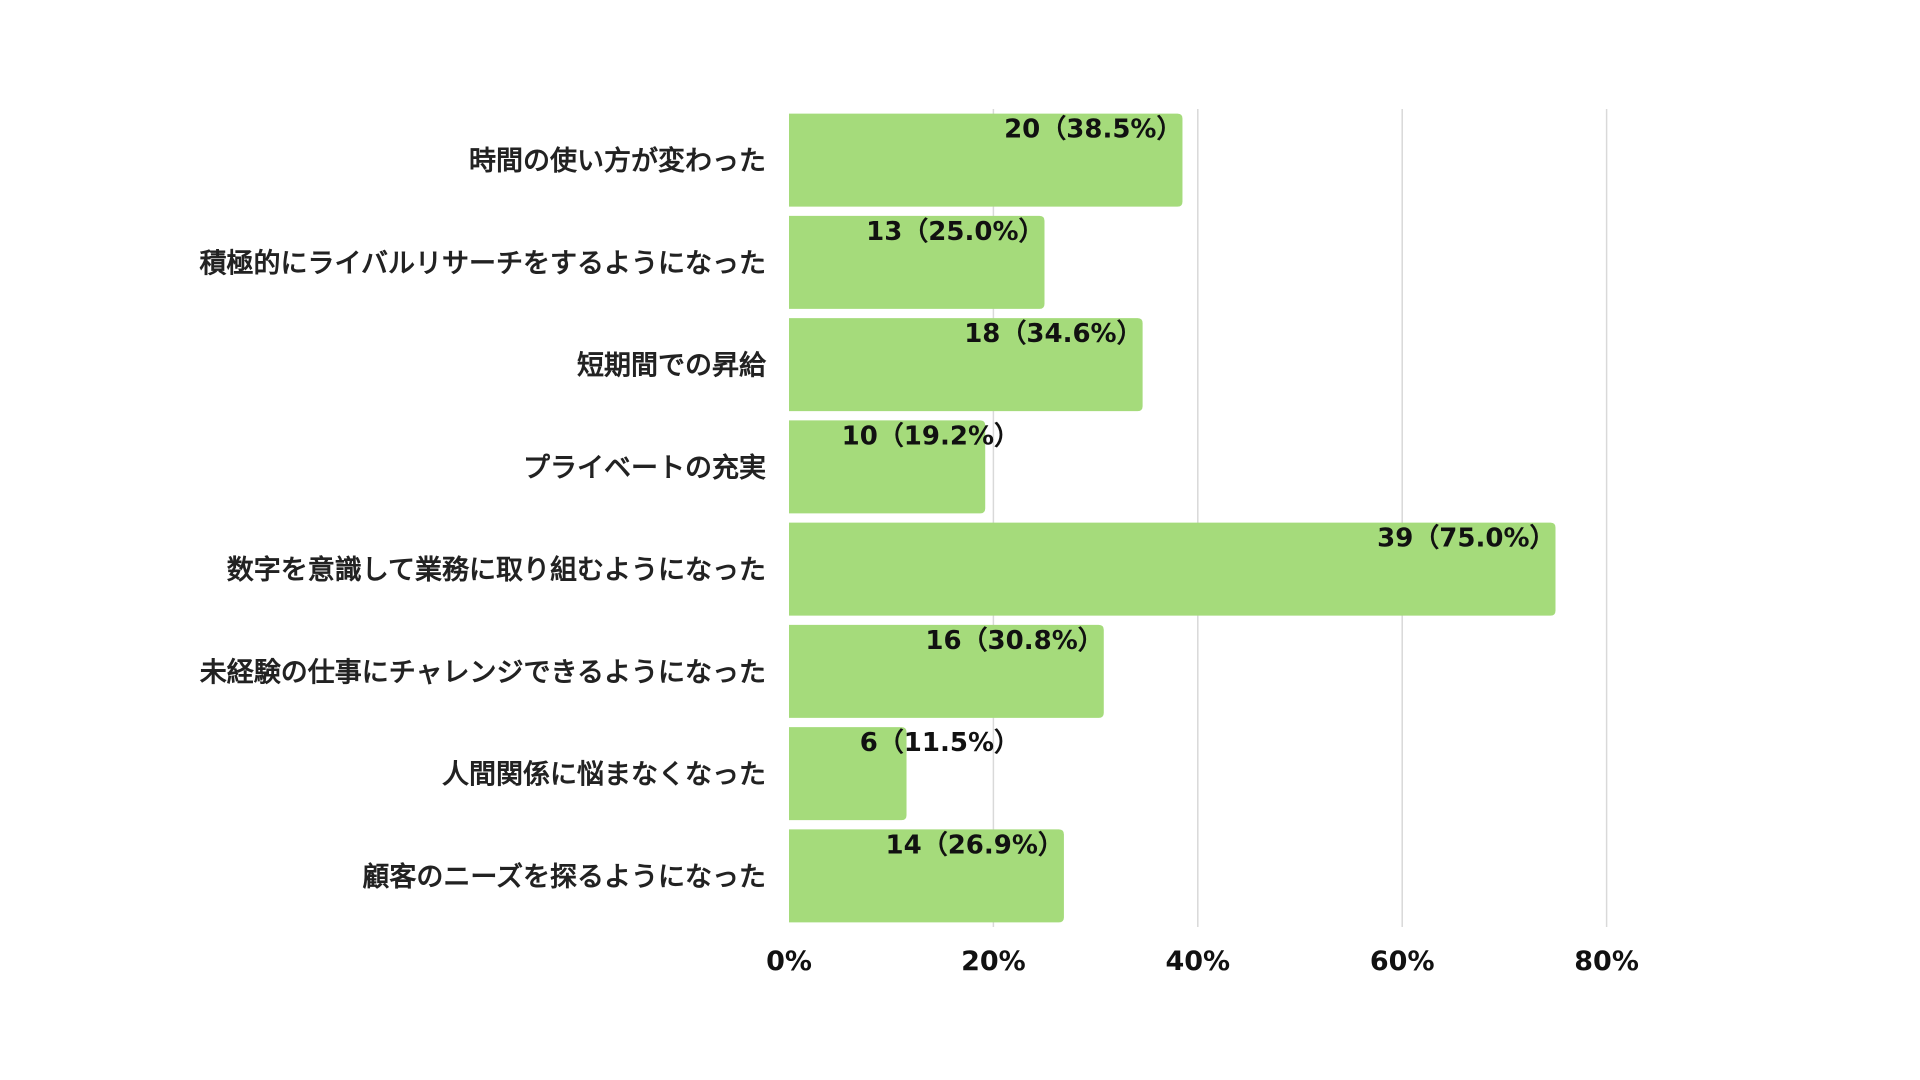  I want to click on data-label: 18（34.6%）, so click(1053, 334).